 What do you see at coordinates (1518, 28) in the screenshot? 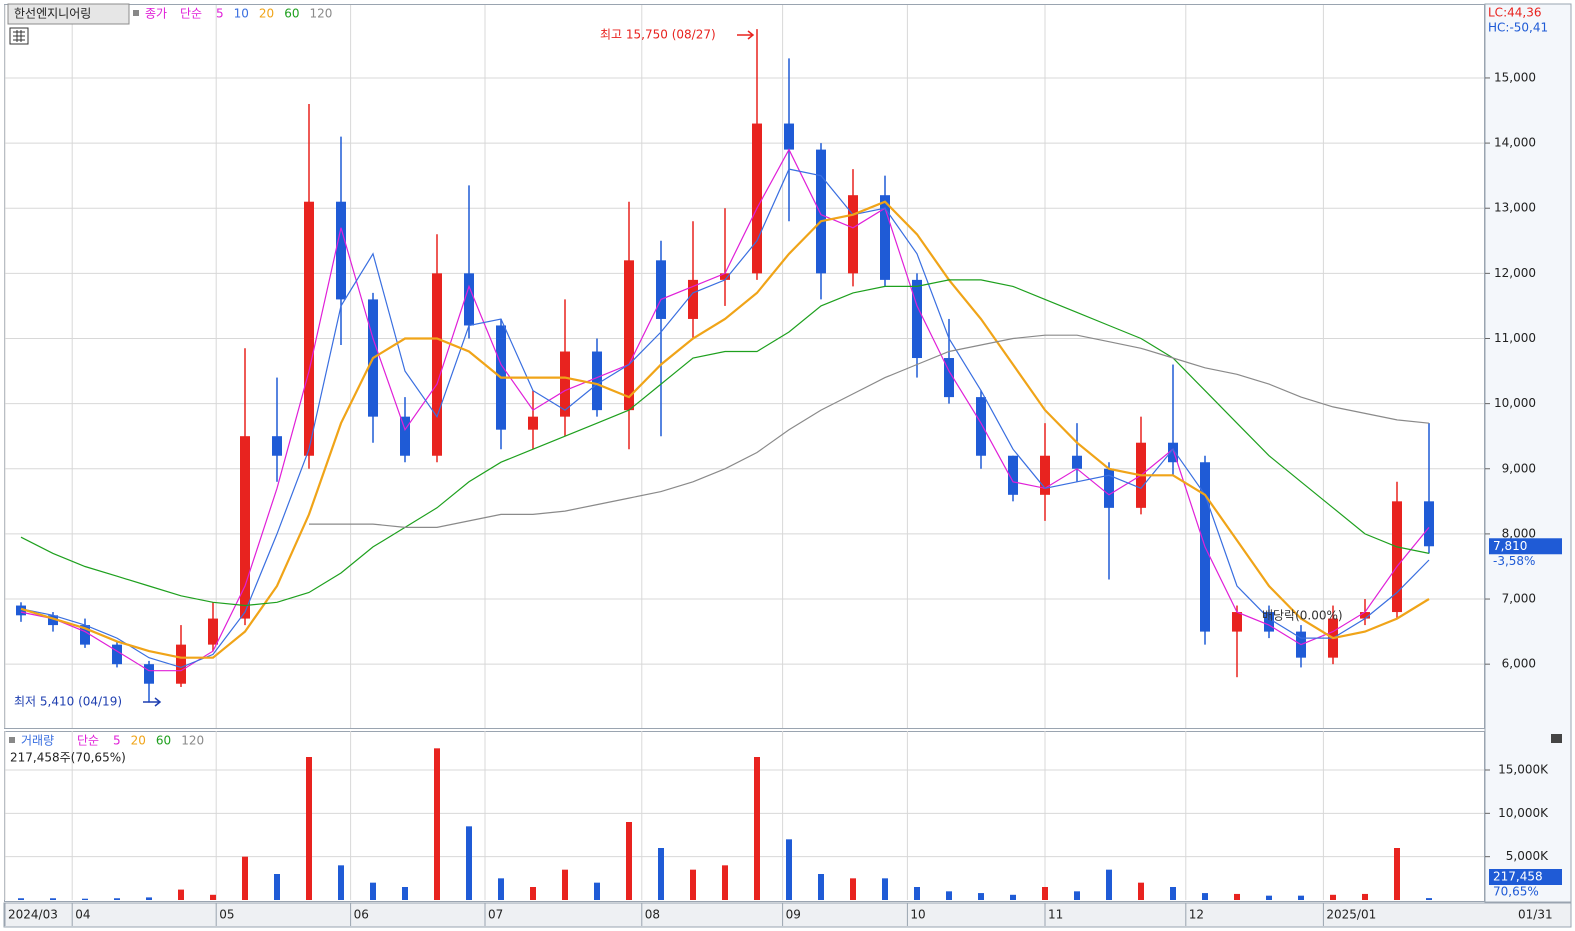
I see `indicator-hc: HC:-50,41` at bounding box center [1518, 28].